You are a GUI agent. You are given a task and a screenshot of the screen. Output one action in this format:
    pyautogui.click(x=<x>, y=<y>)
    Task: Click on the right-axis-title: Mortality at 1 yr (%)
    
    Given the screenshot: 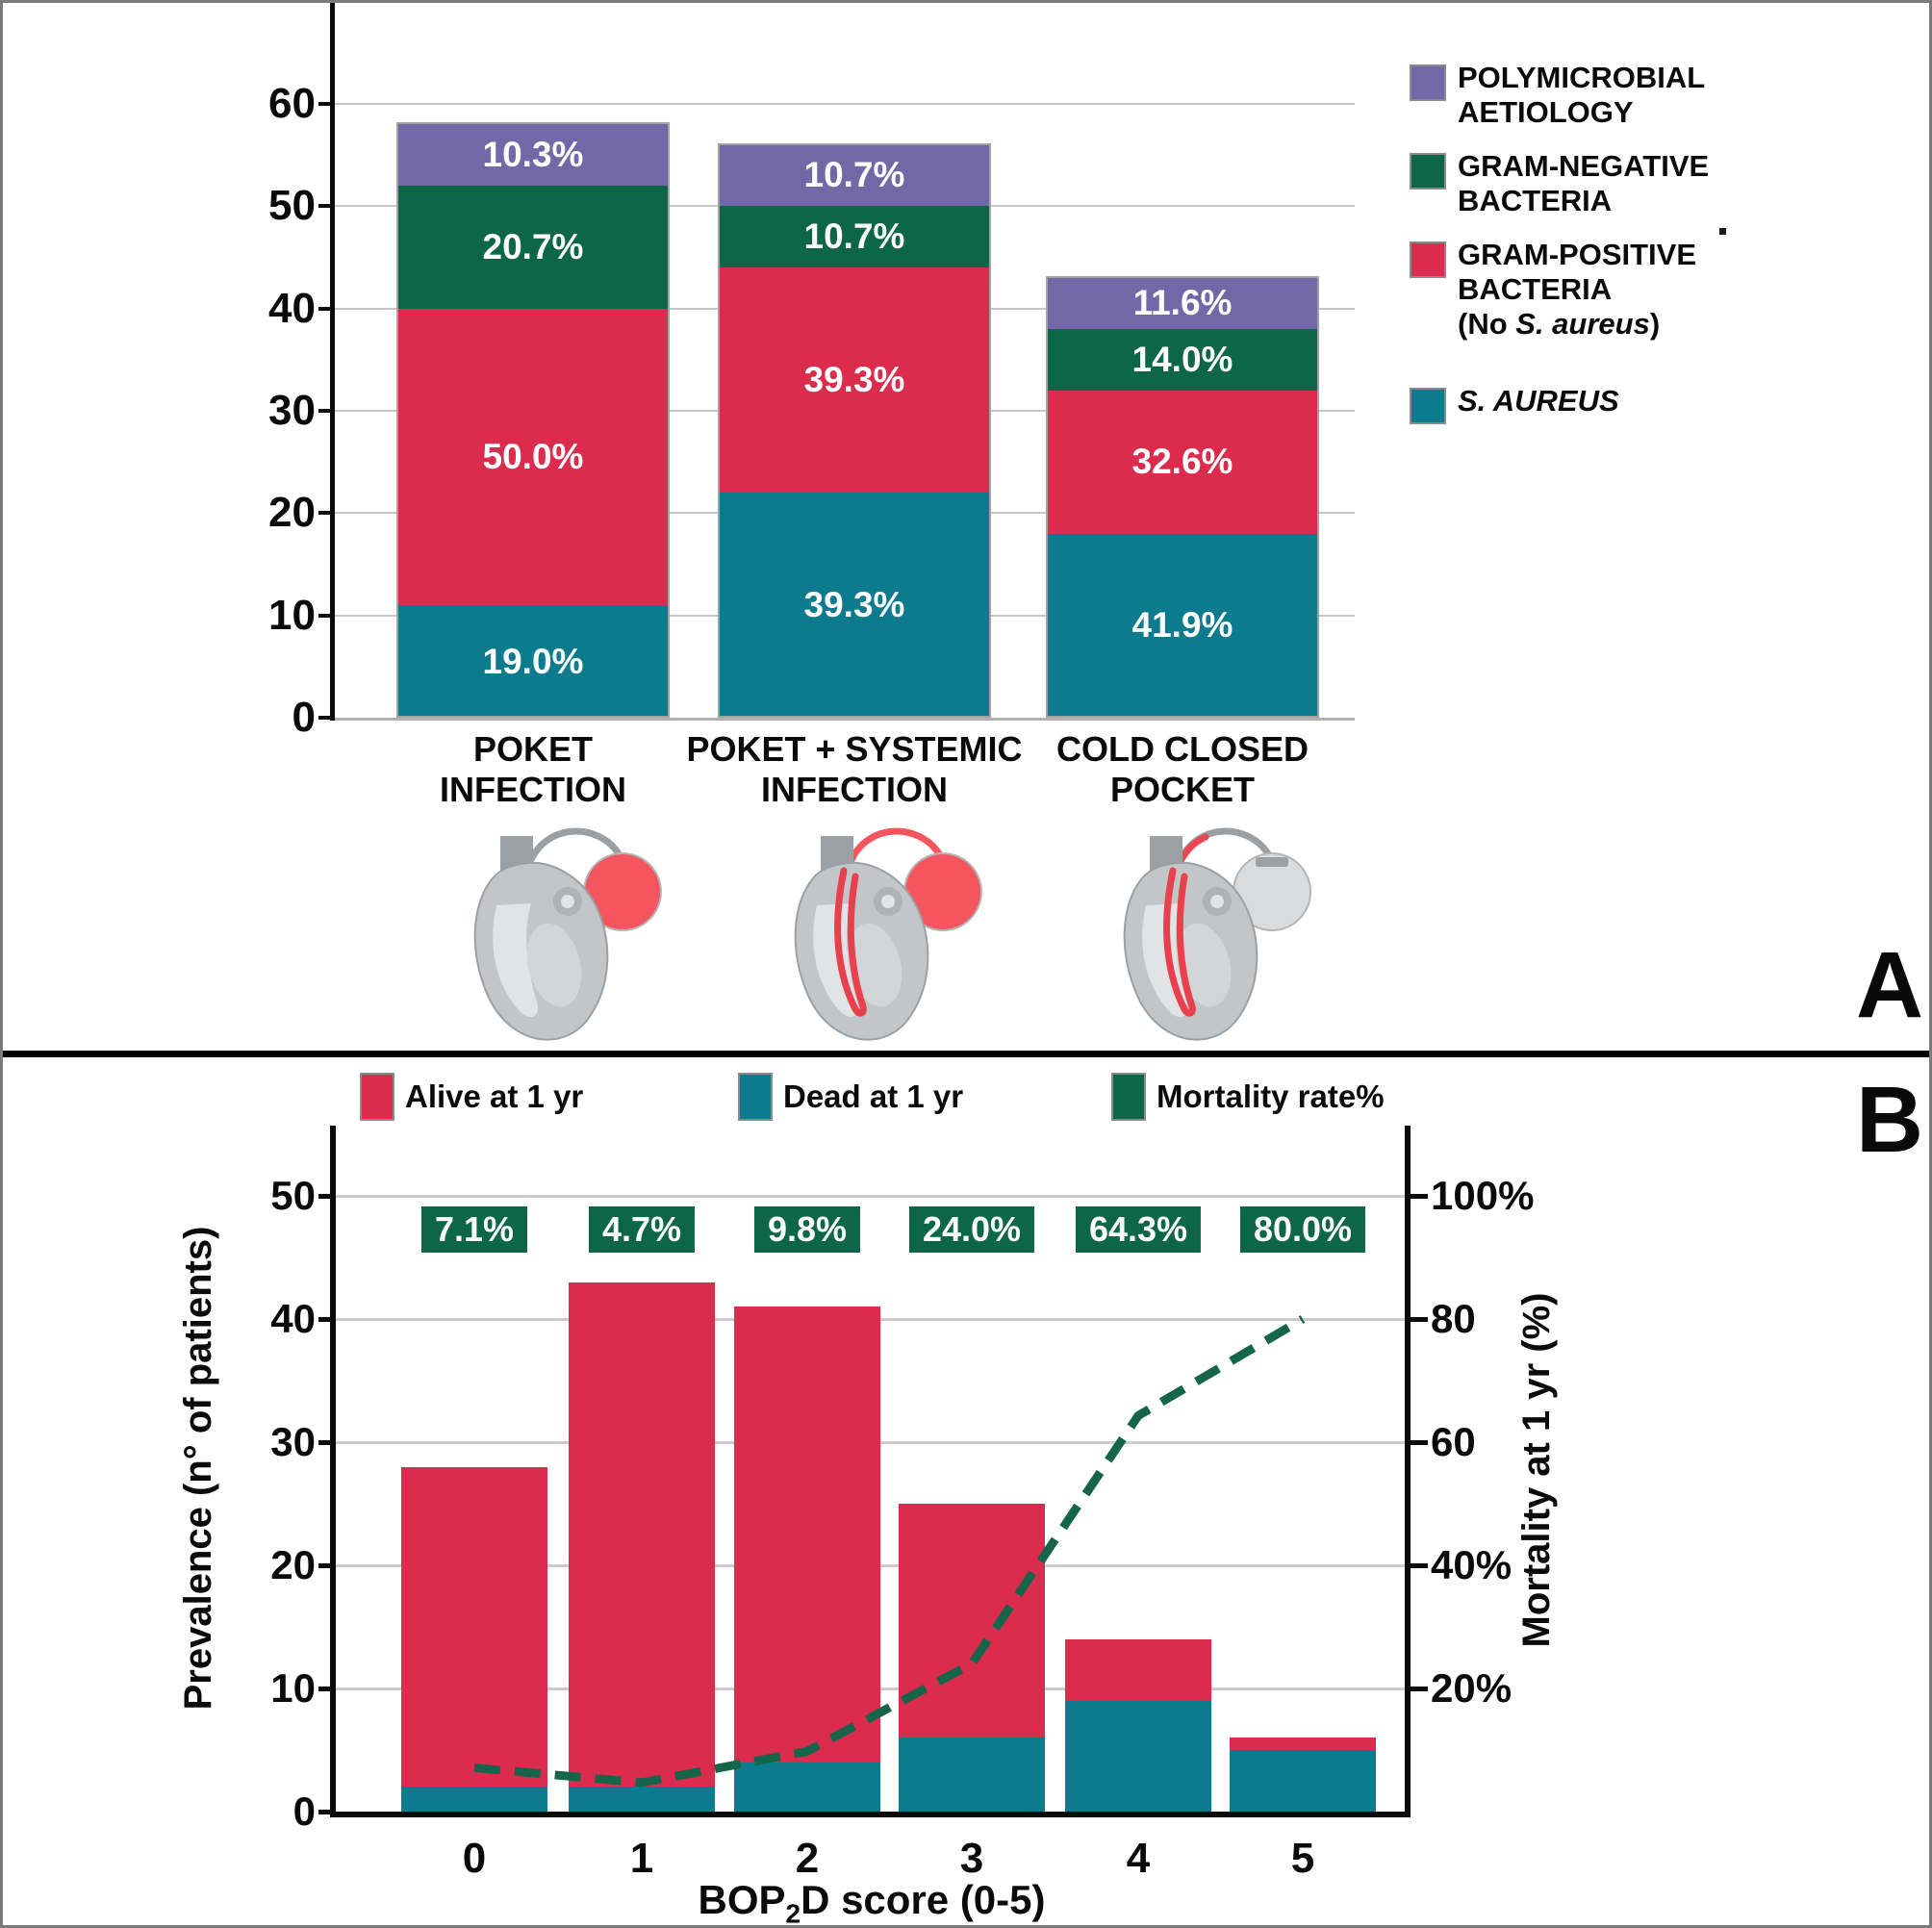 What is the action you would take?
    pyautogui.click(x=1536, y=1470)
    